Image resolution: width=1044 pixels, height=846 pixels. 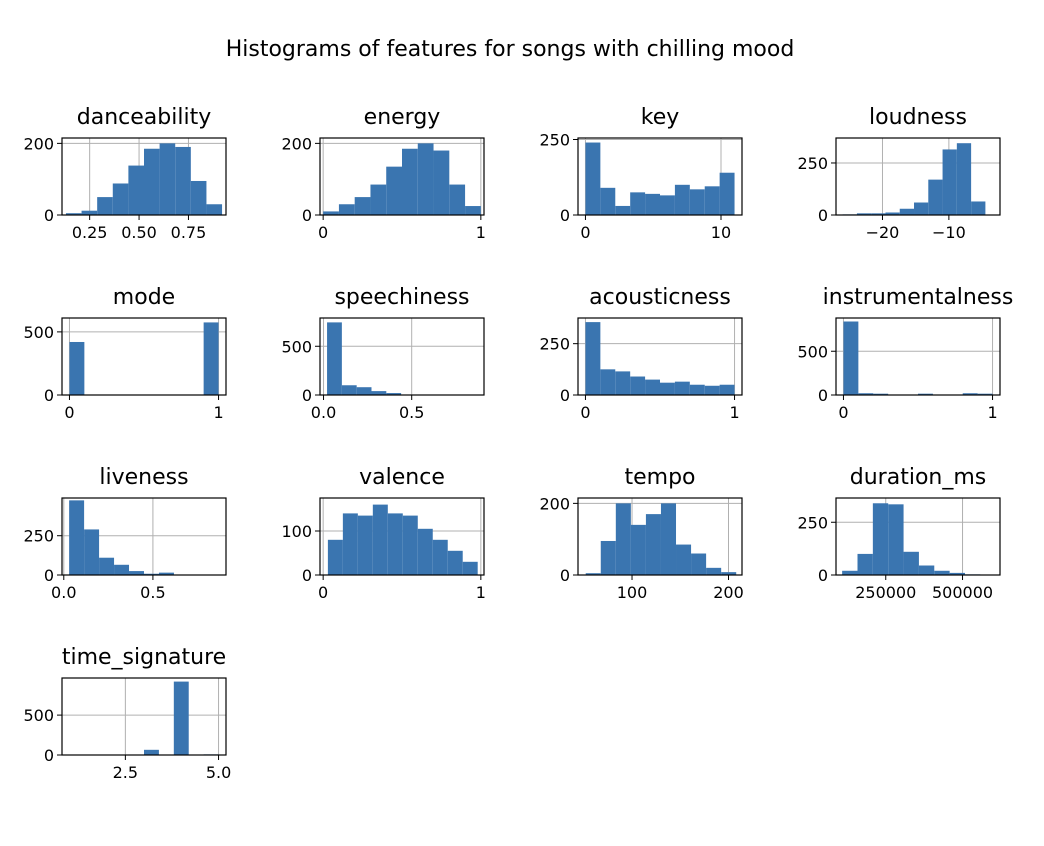 What do you see at coordinates (918, 117) in the screenshot?
I see `subplot-title: loudness` at bounding box center [918, 117].